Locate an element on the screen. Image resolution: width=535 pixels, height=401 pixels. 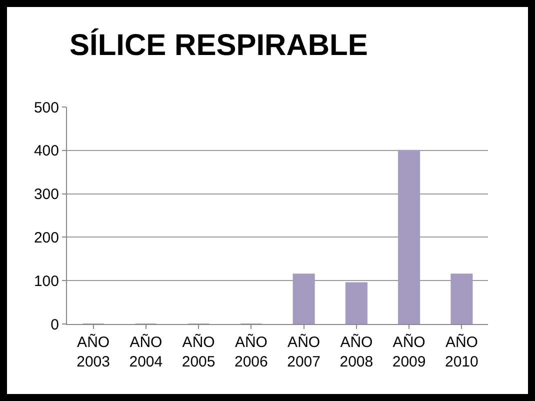
y-tick-label: 300 is located at coordinates (46, 195).